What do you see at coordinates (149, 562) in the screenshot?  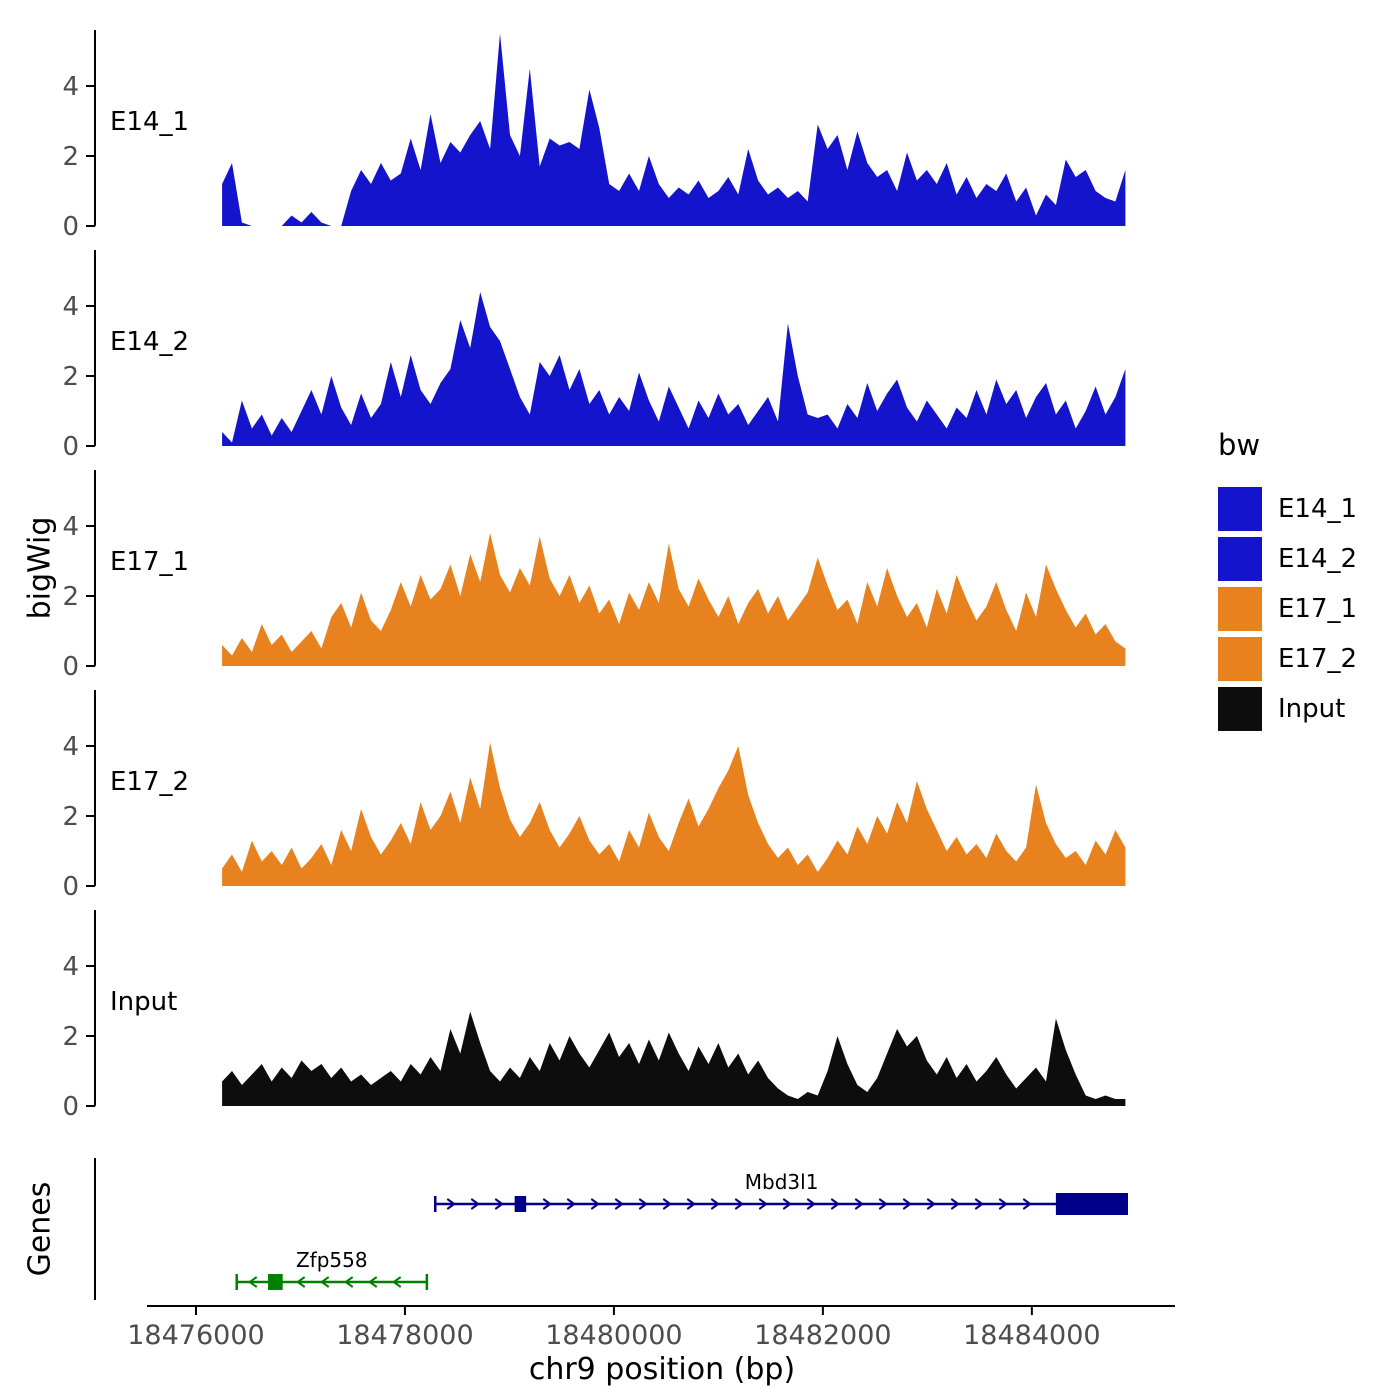 I see `track-label-E17_1: E17_1` at bounding box center [149, 562].